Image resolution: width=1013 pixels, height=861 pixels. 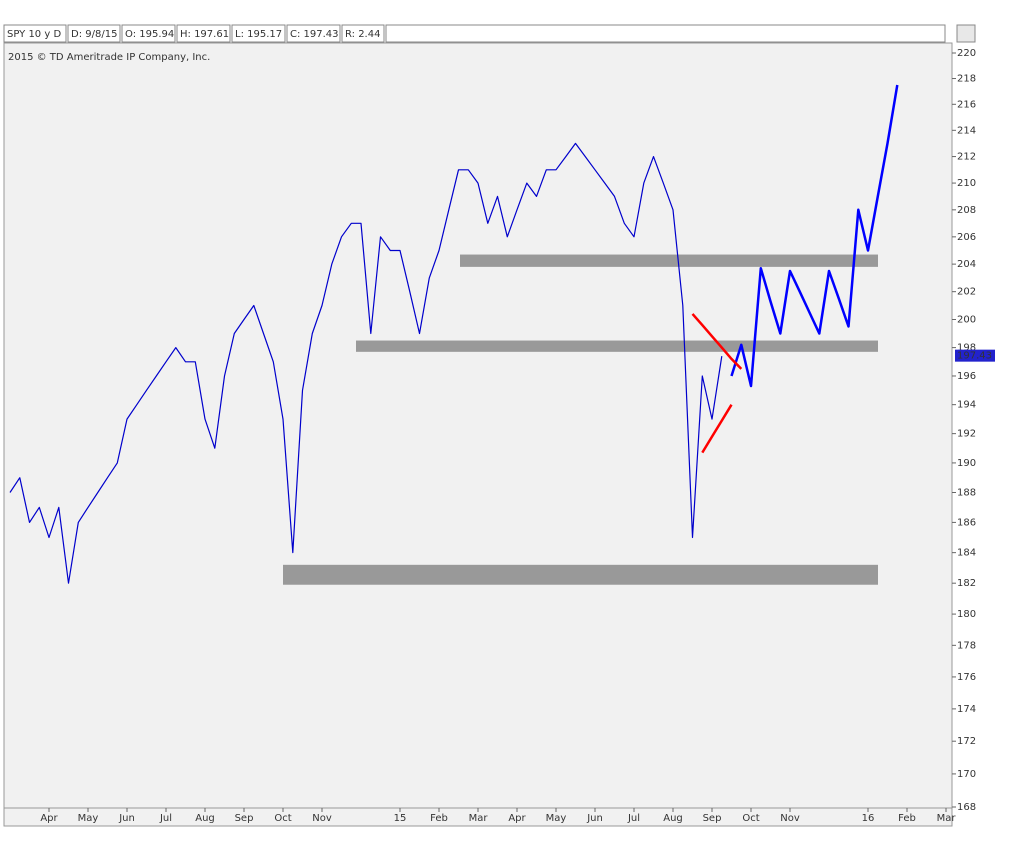 I want to click on settings-icon, so click(x=966, y=33).